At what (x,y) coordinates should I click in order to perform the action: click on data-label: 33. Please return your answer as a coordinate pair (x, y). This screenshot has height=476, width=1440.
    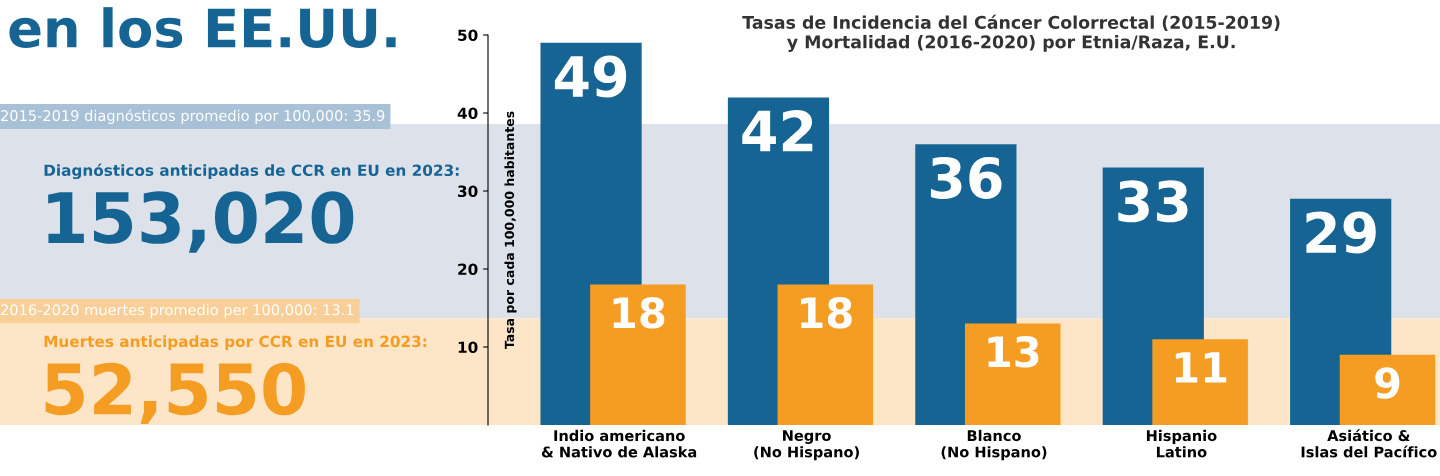
    Looking at the image, I should click on (1153, 201).